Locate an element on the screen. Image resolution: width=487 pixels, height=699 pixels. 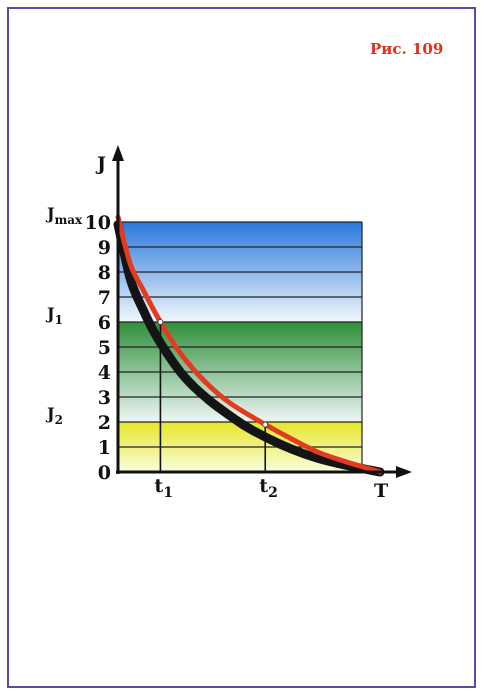
y-level-label: Jmax is located at coordinates (64, 215).